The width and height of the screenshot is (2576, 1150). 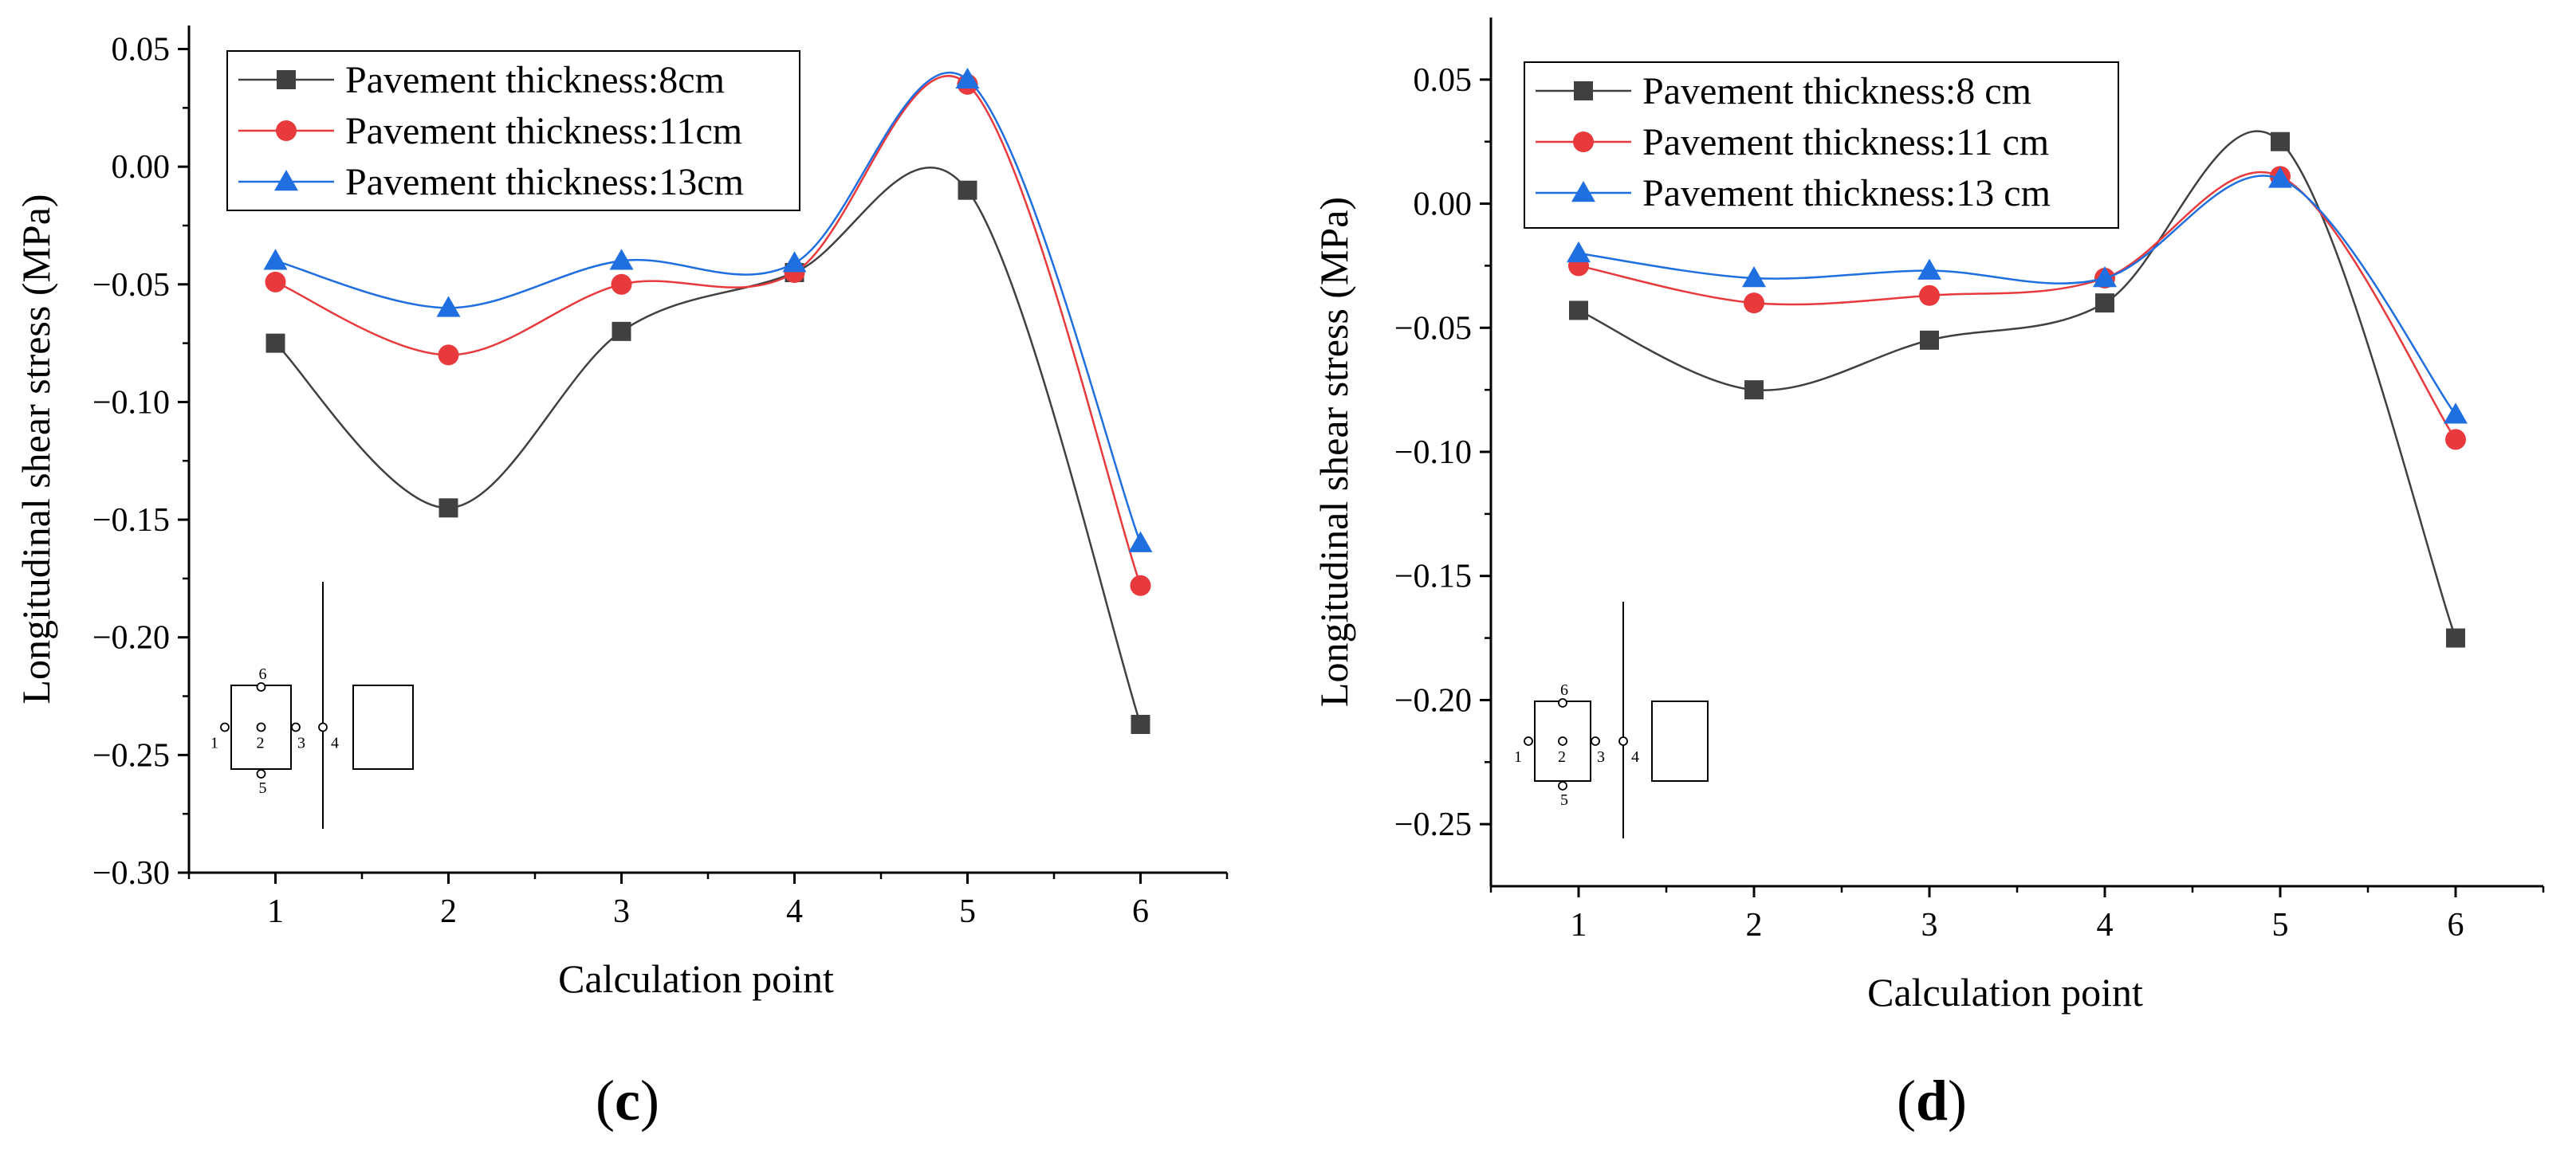 I want to click on series-line, so click(x=2018, y=306).